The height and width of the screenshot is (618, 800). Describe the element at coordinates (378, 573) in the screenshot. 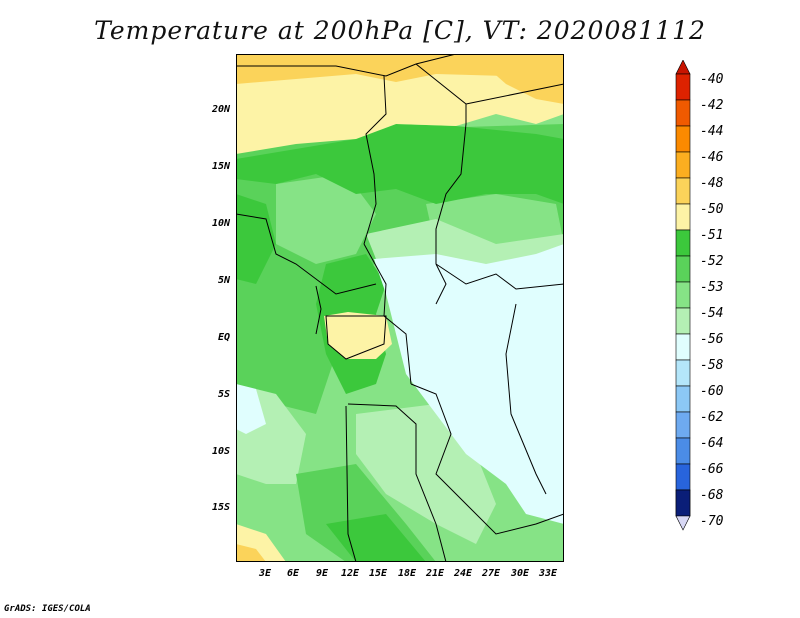

I see `lon-label-15e: 15E` at that location.